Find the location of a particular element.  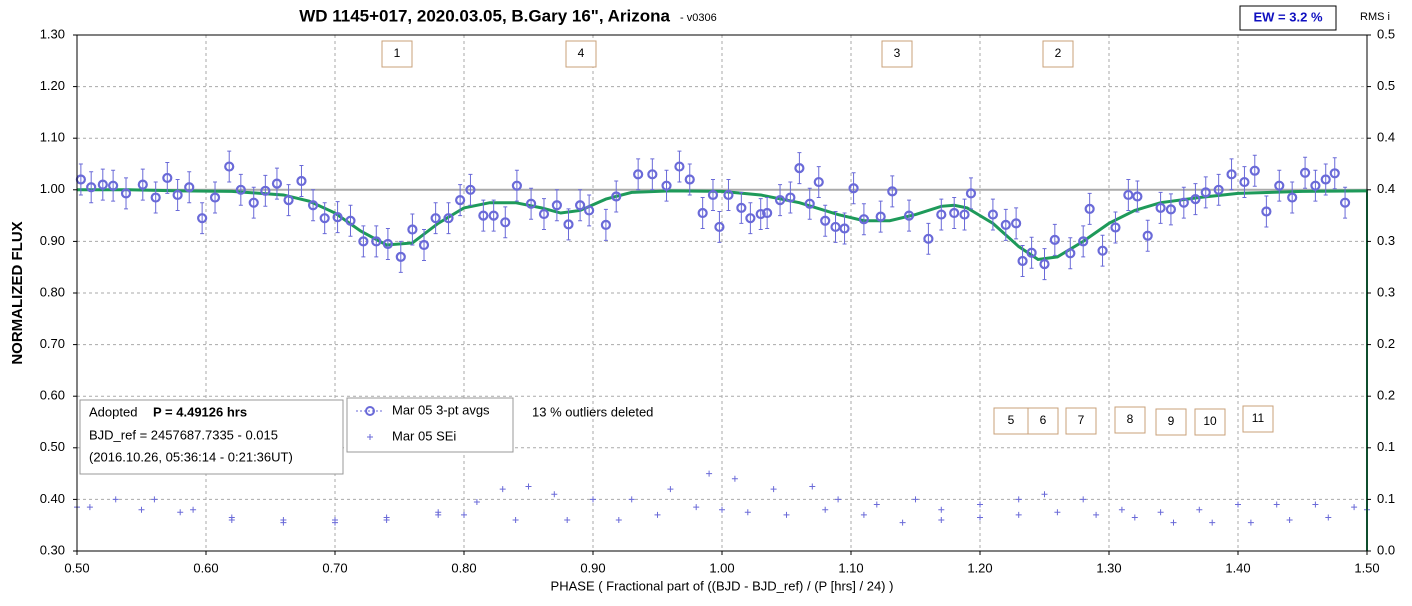

y-tick-label: 1.20 is located at coordinates (52, 85).